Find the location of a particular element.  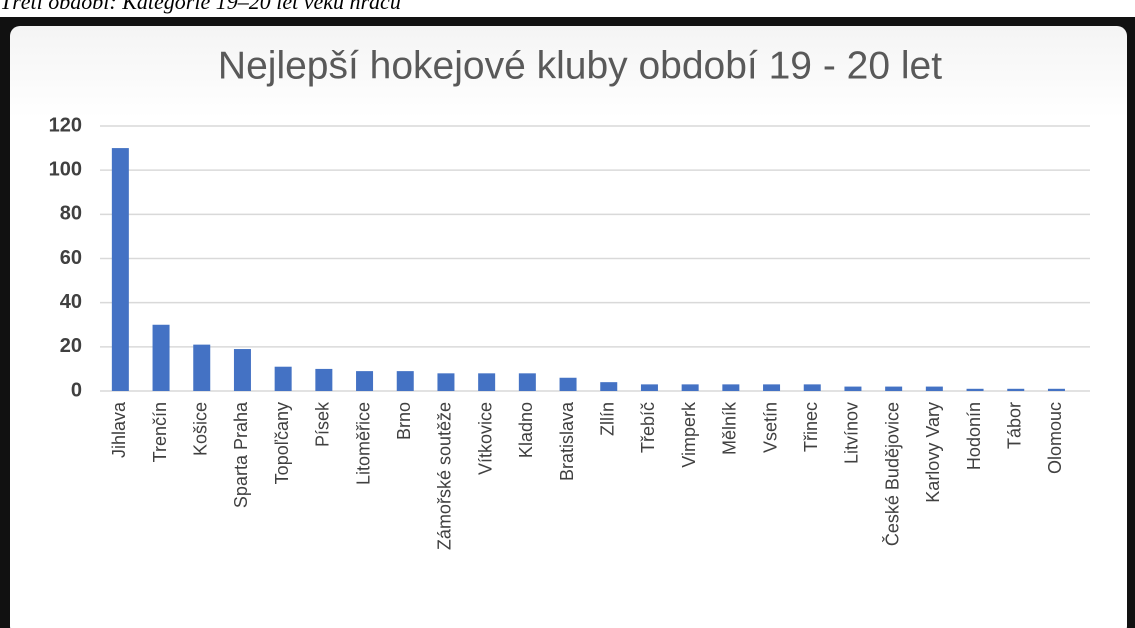

y-tick-label: 40 is located at coordinates (71, 302).